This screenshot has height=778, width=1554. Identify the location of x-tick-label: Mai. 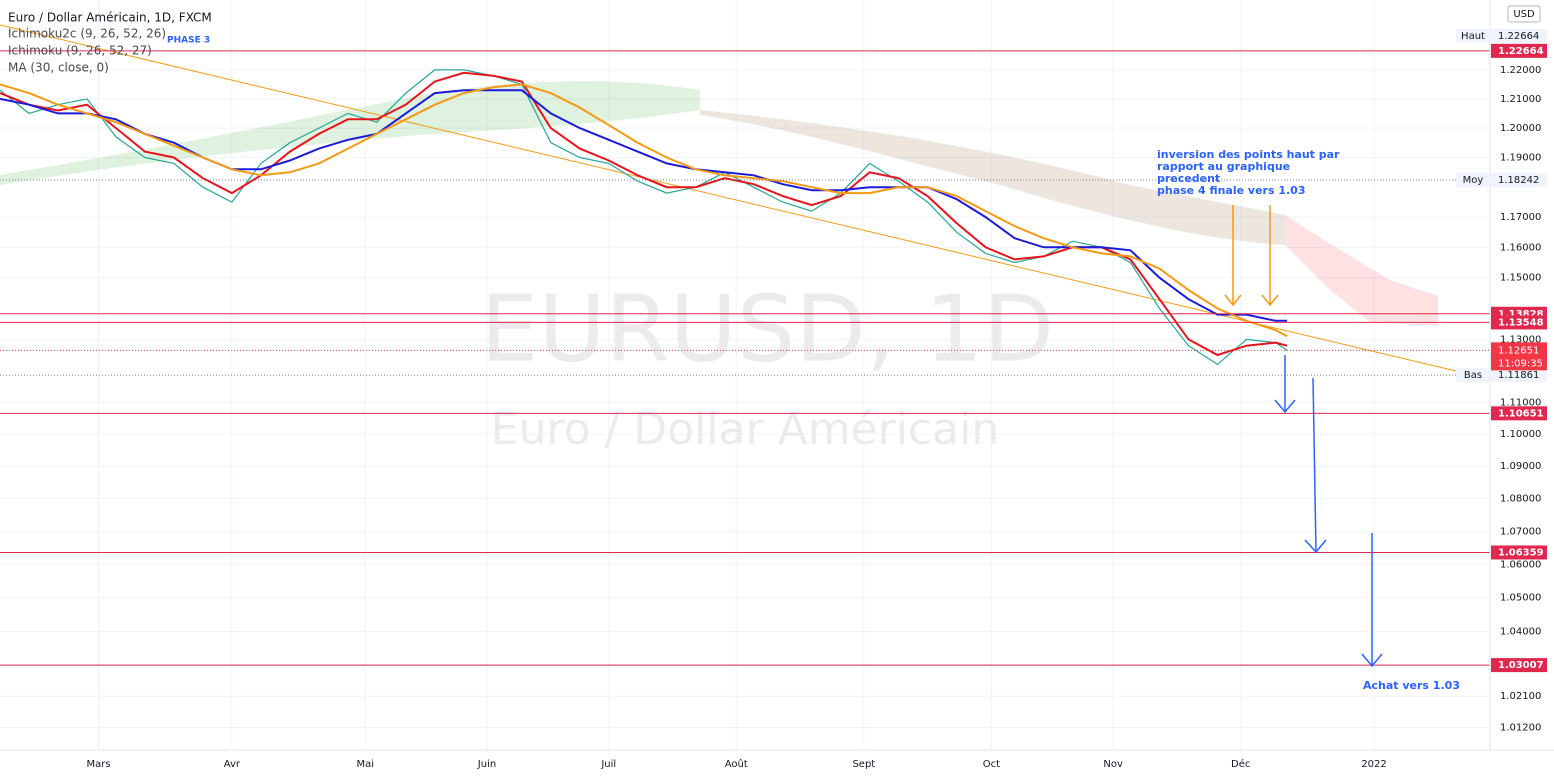
(365, 764).